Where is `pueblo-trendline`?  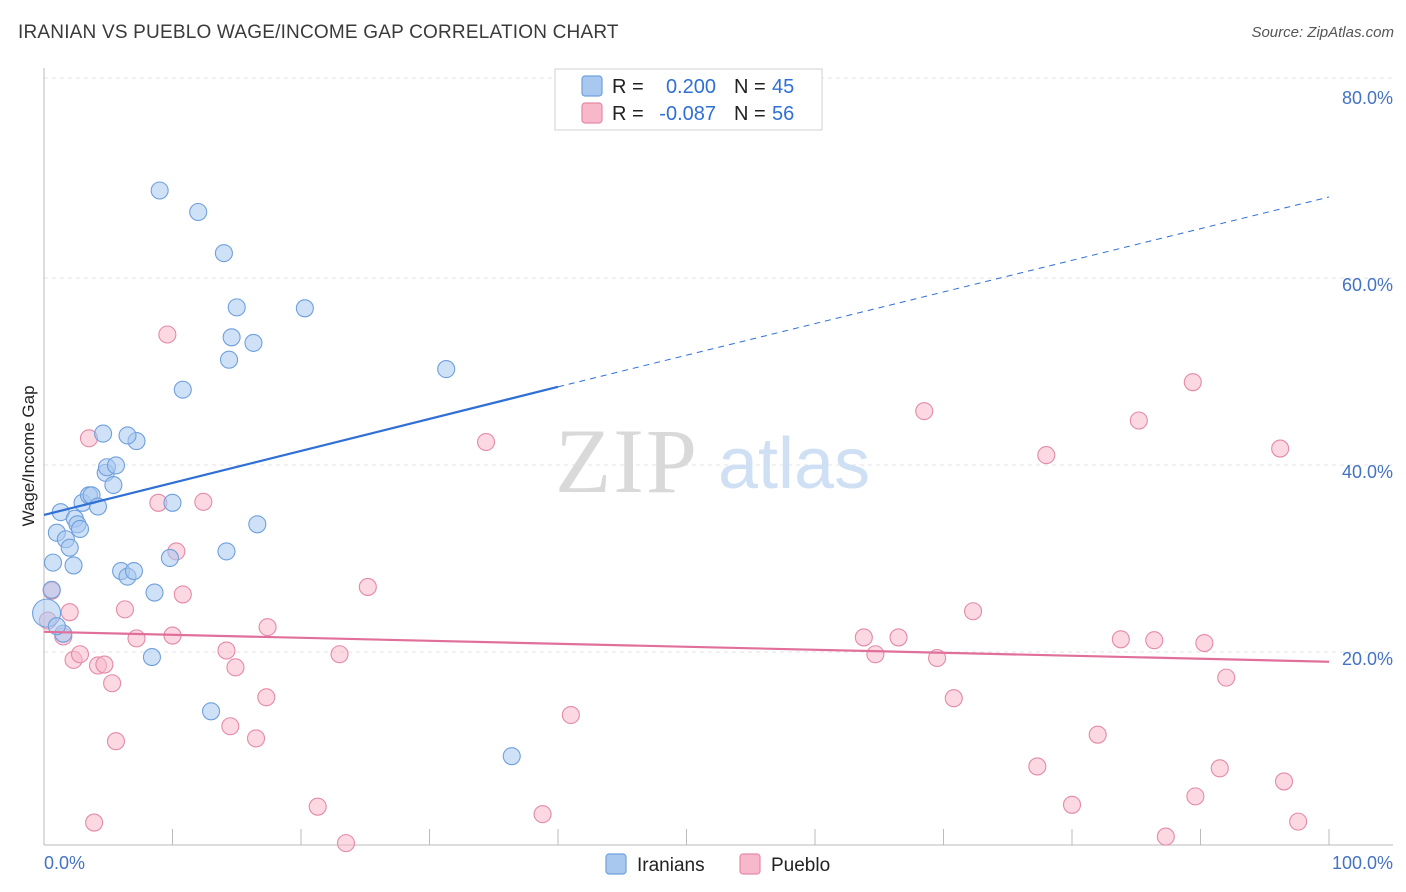
pueblo-trendline is located at coordinates (686, 646).